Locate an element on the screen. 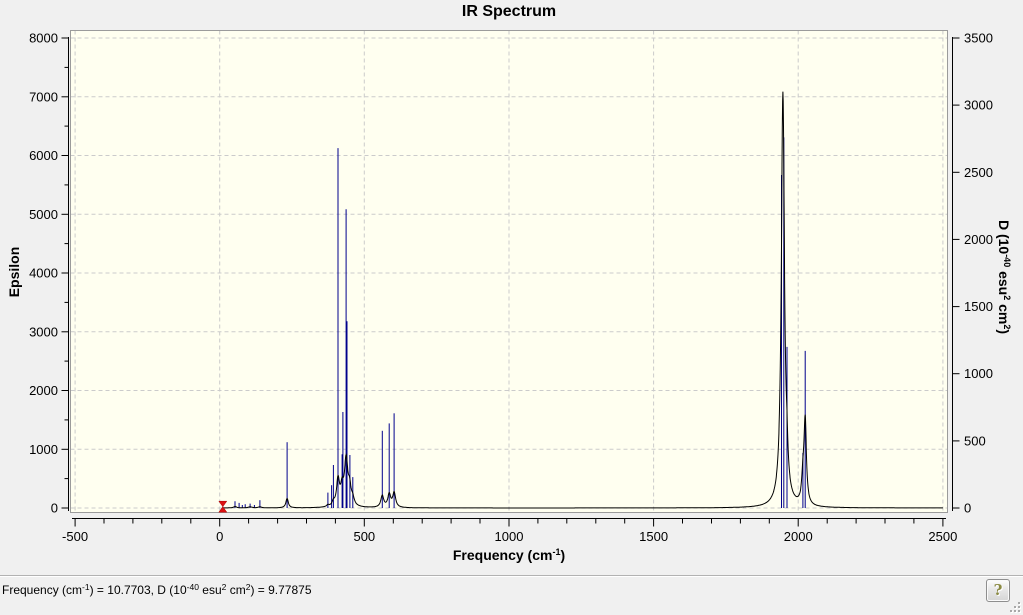 This screenshot has width=1023, height=615. y-left-tick-label: 8000 is located at coordinates (43, 38).